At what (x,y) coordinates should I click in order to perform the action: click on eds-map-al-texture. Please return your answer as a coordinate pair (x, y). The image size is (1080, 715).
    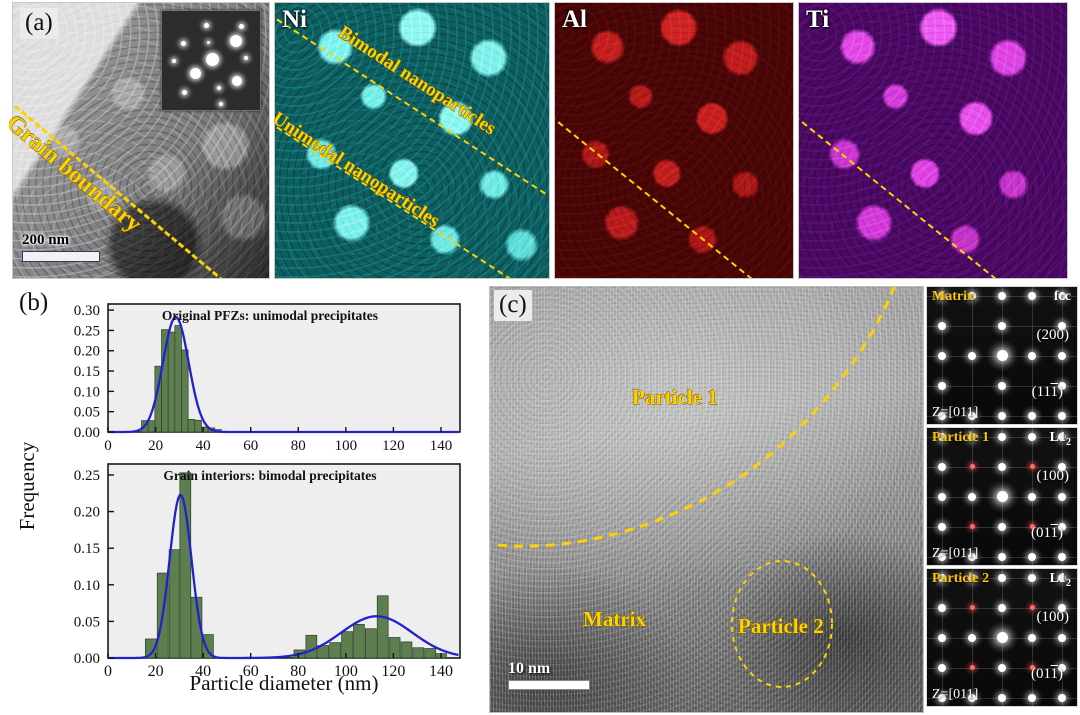
    Looking at the image, I should click on (674, 140).